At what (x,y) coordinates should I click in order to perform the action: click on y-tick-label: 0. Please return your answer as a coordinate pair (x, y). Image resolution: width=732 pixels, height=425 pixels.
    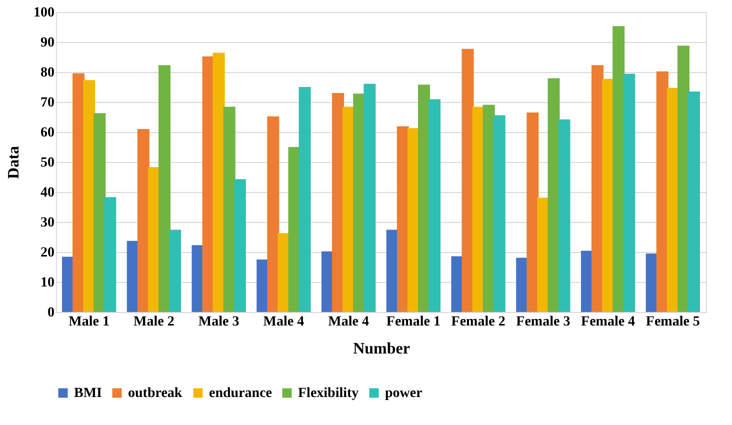
    Looking at the image, I should click on (51, 313).